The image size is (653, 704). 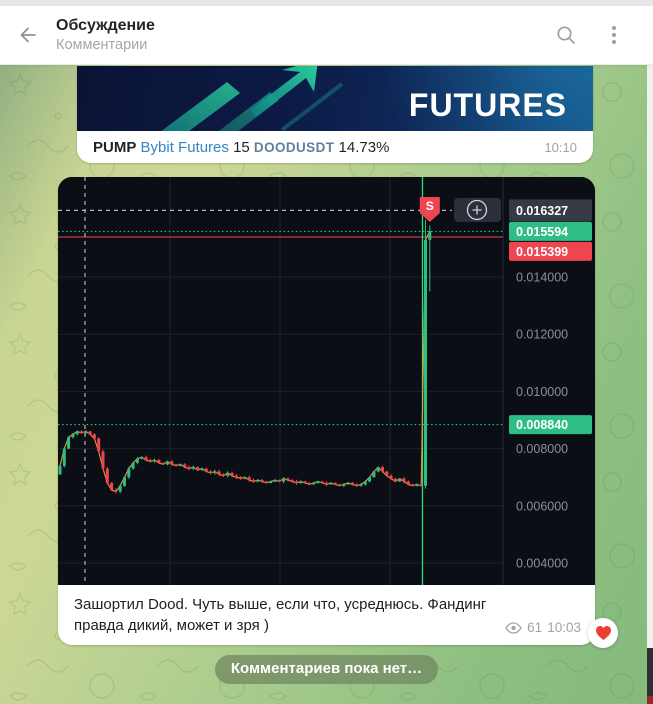 What do you see at coordinates (115, 147) in the screenshot?
I see `signal-label: PUMP` at bounding box center [115, 147].